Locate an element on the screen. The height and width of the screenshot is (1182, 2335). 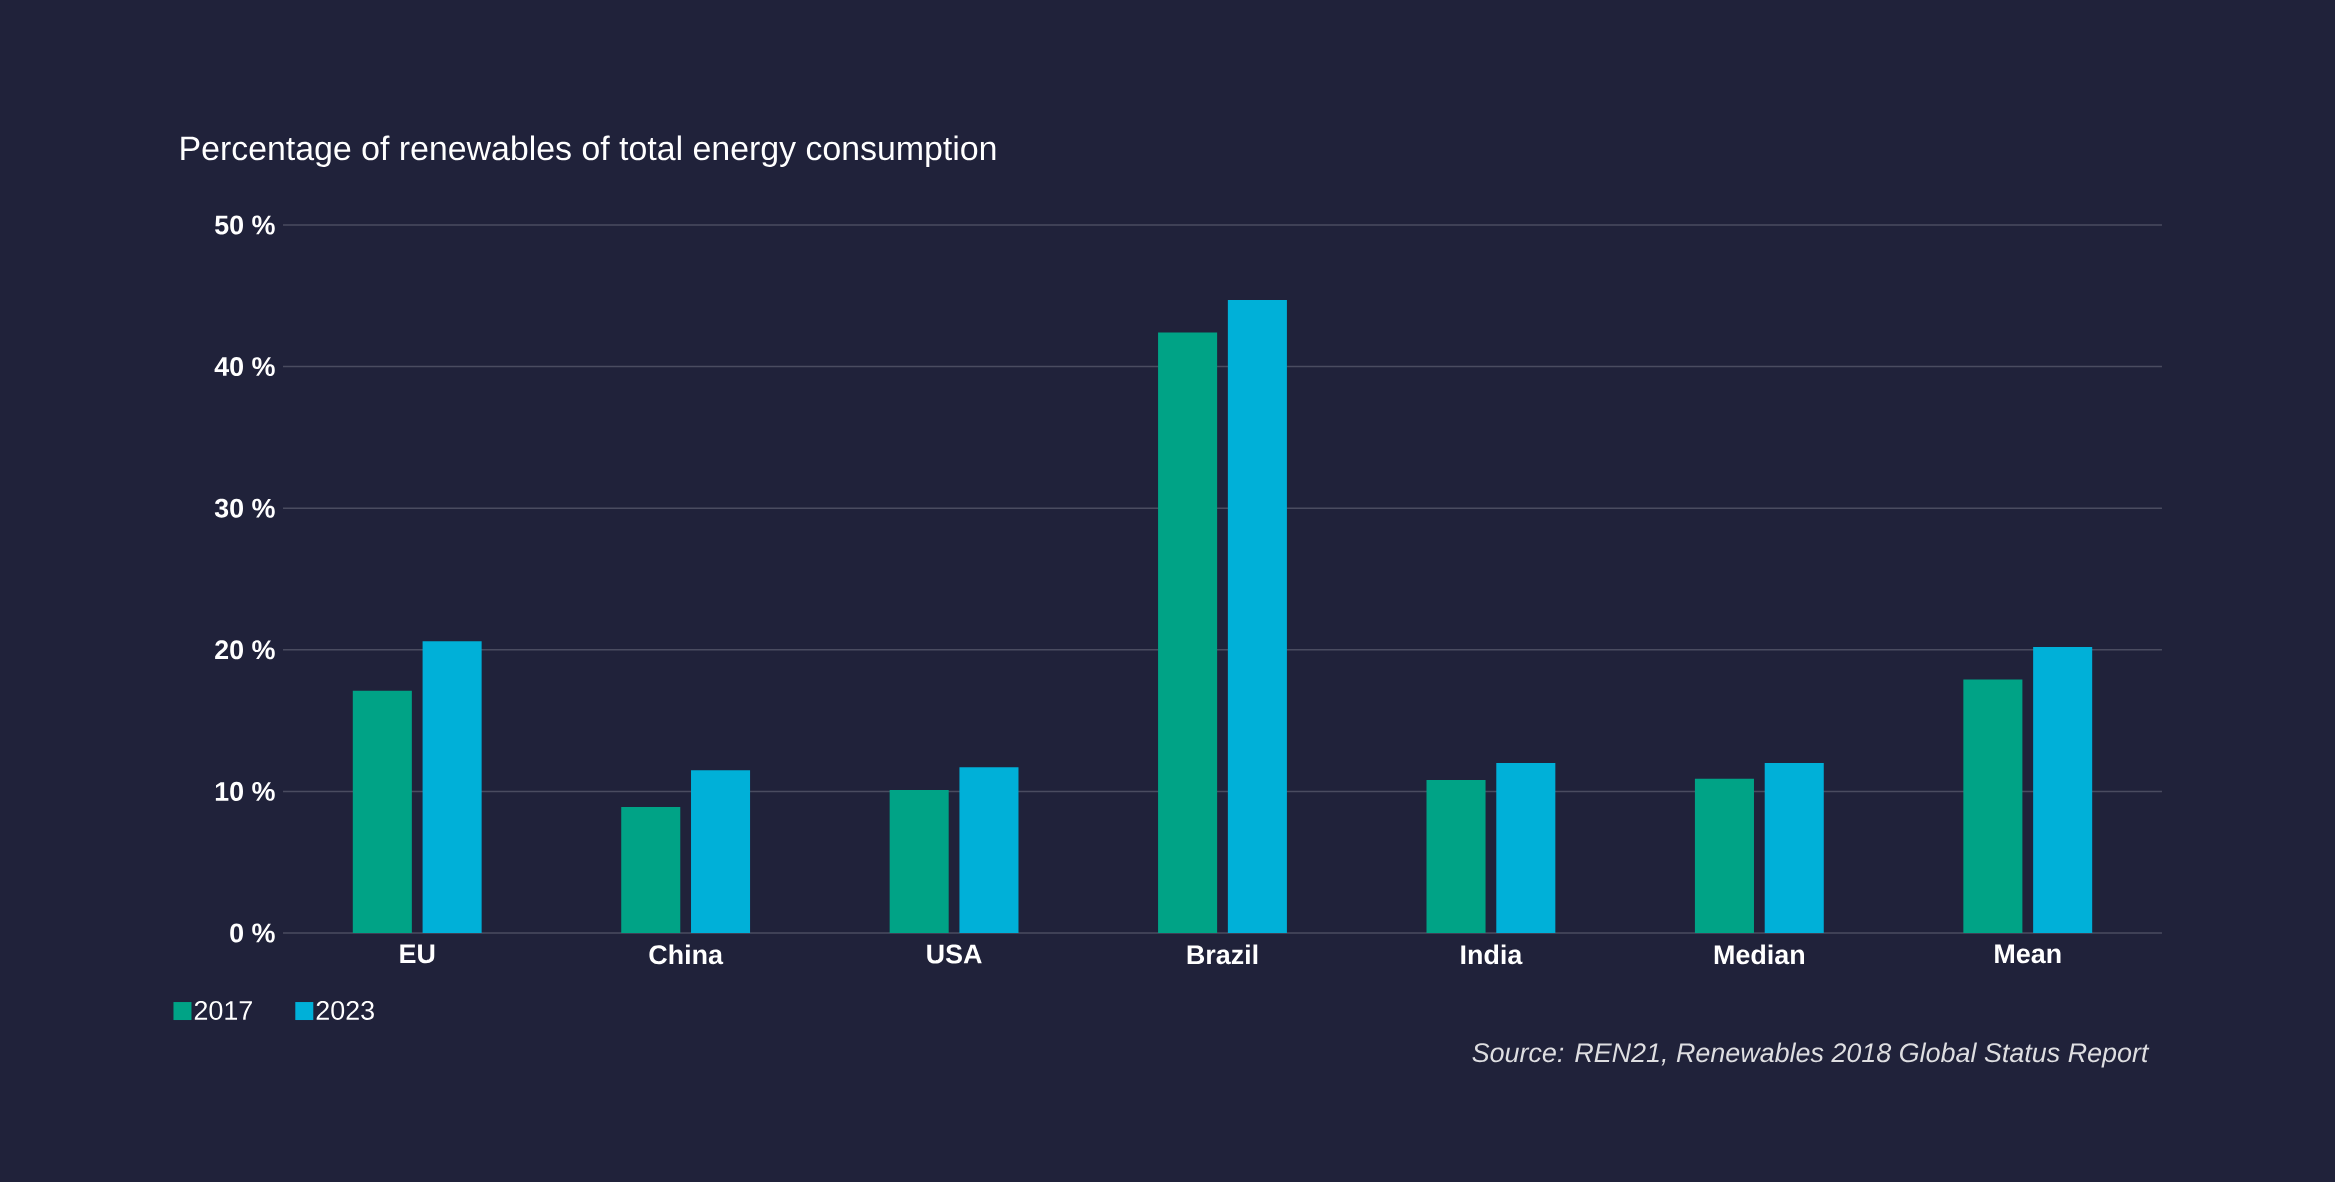
x-tick-label: India is located at coordinates (1492, 954).